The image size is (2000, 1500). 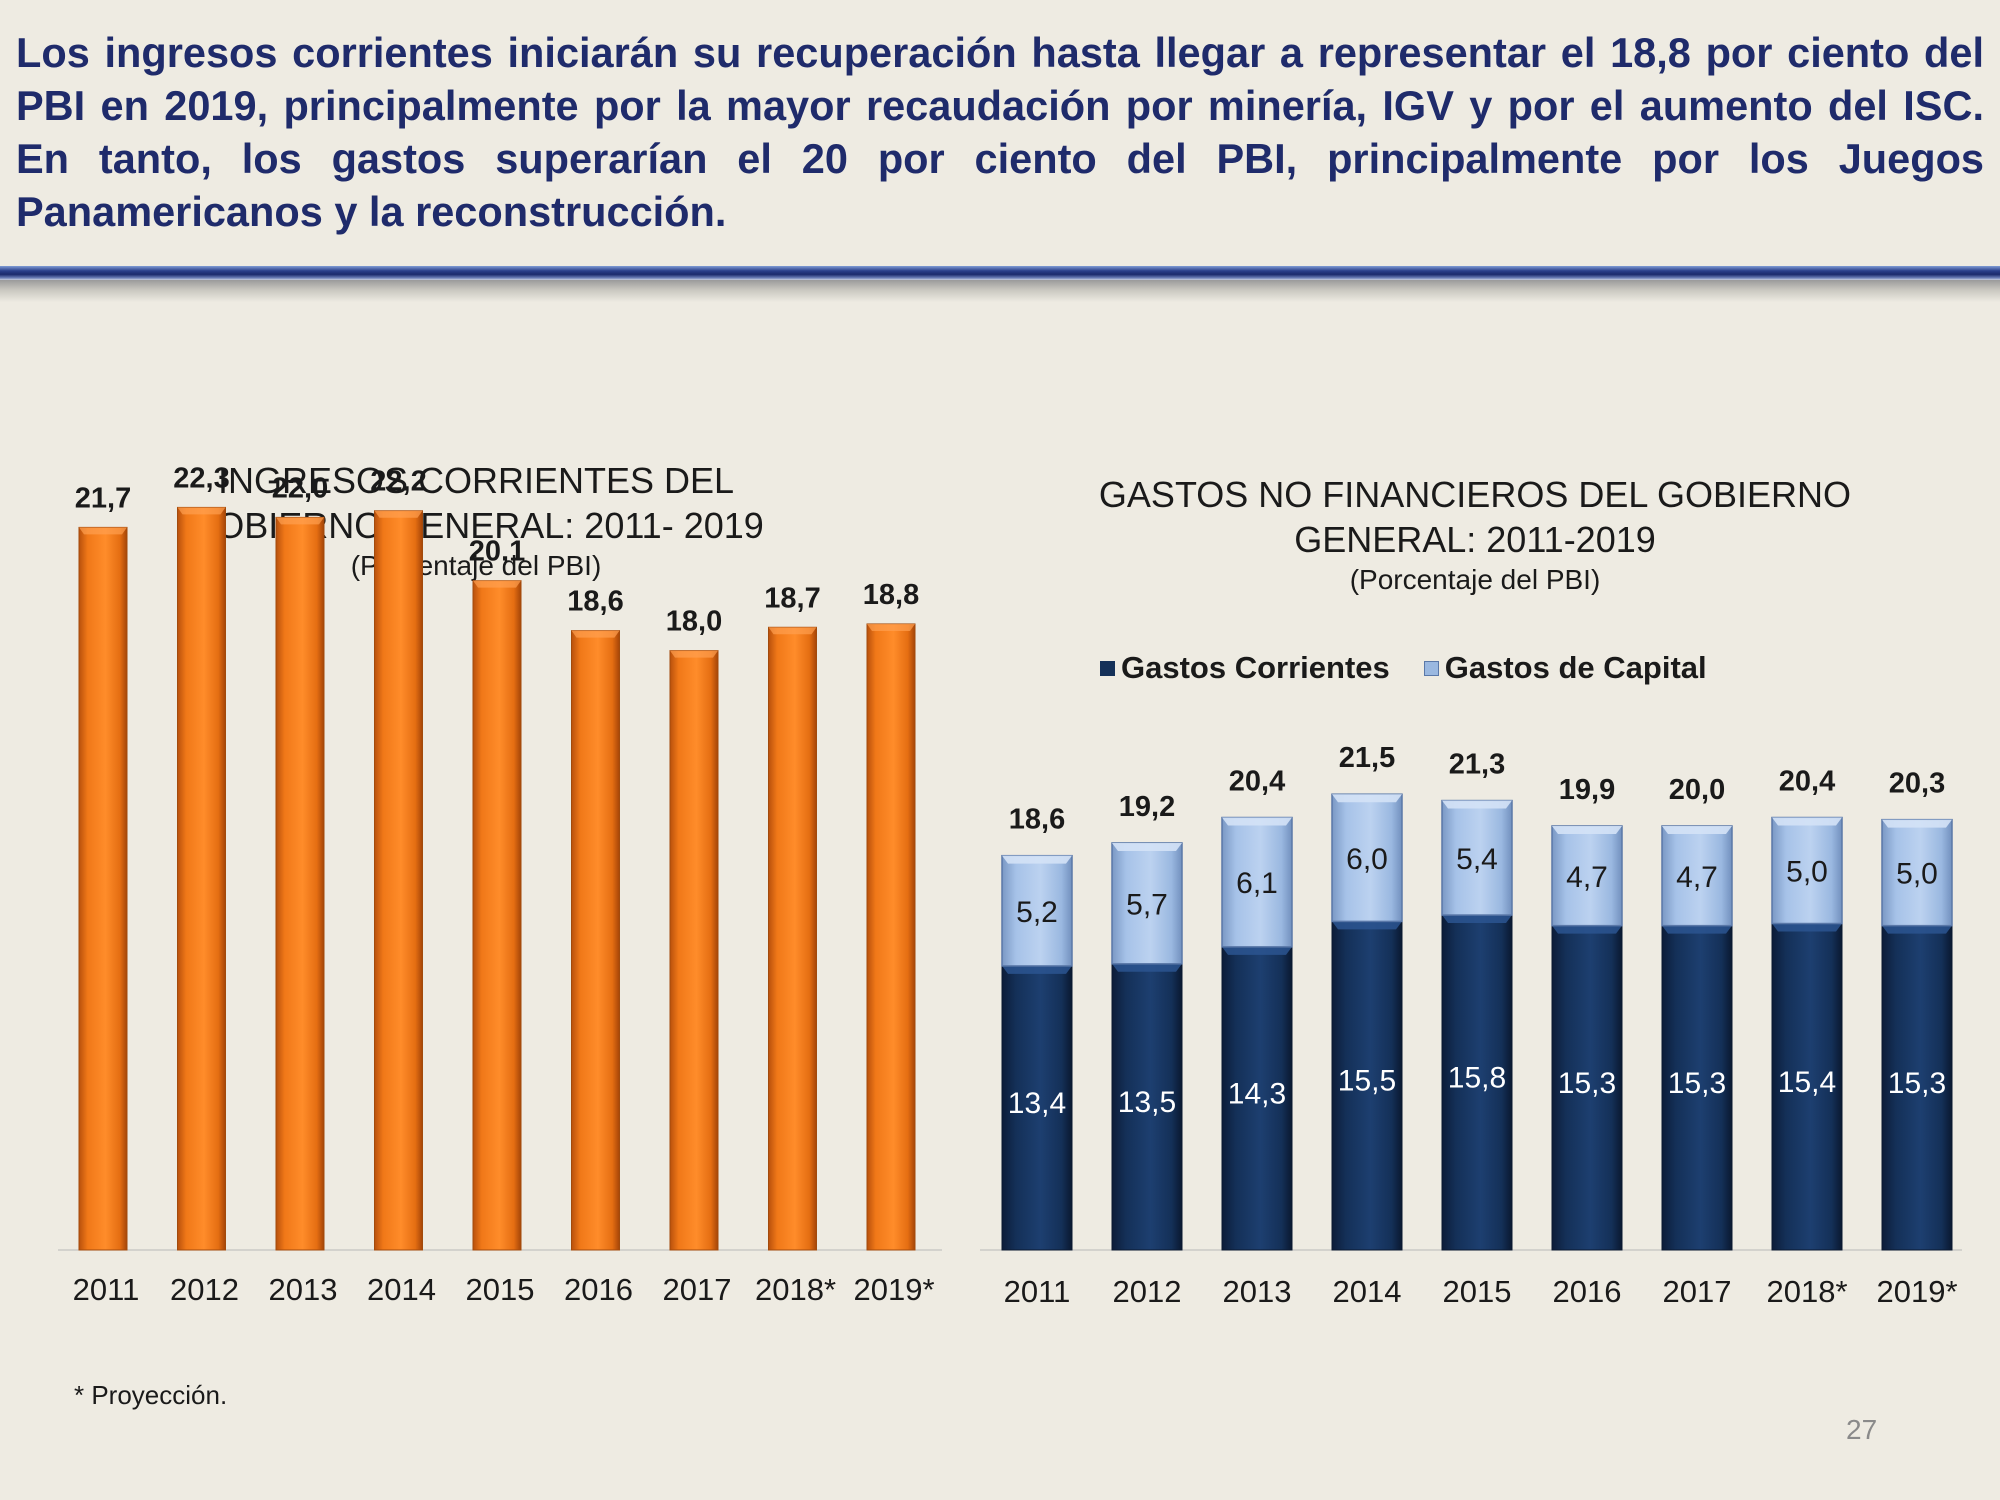 What do you see at coordinates (1257, 1093) in the screenshot?
I see `spending-corrientes-label-2013: 14,3` at bounding box center [1257, 1093].